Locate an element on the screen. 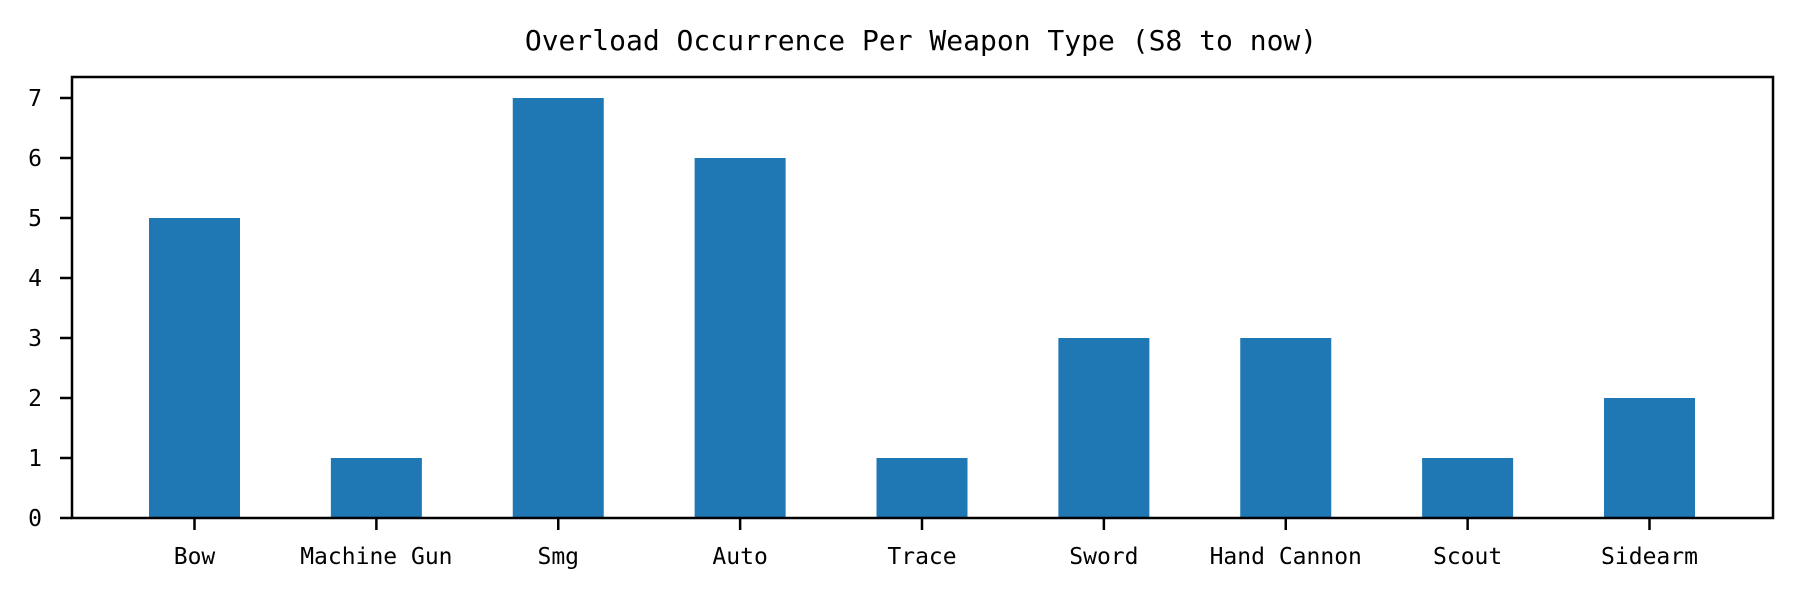 The width and height of the screenshot is (1800, 600). x-tick-label-scout: Scout is located at coordinates (1467, 557).